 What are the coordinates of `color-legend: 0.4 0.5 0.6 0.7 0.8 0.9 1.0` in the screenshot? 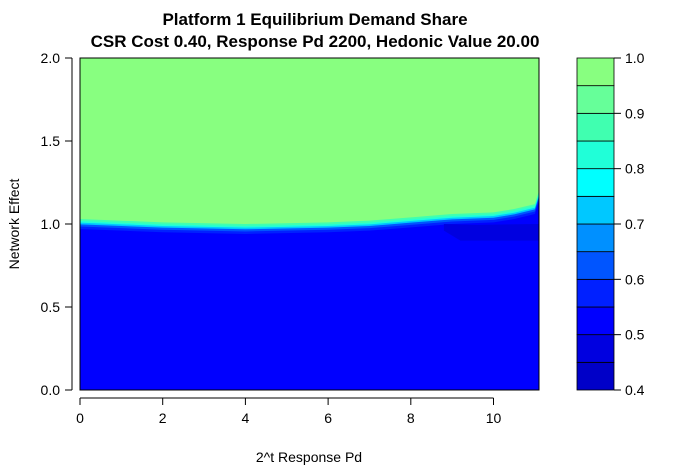 It's located at (610, 224).